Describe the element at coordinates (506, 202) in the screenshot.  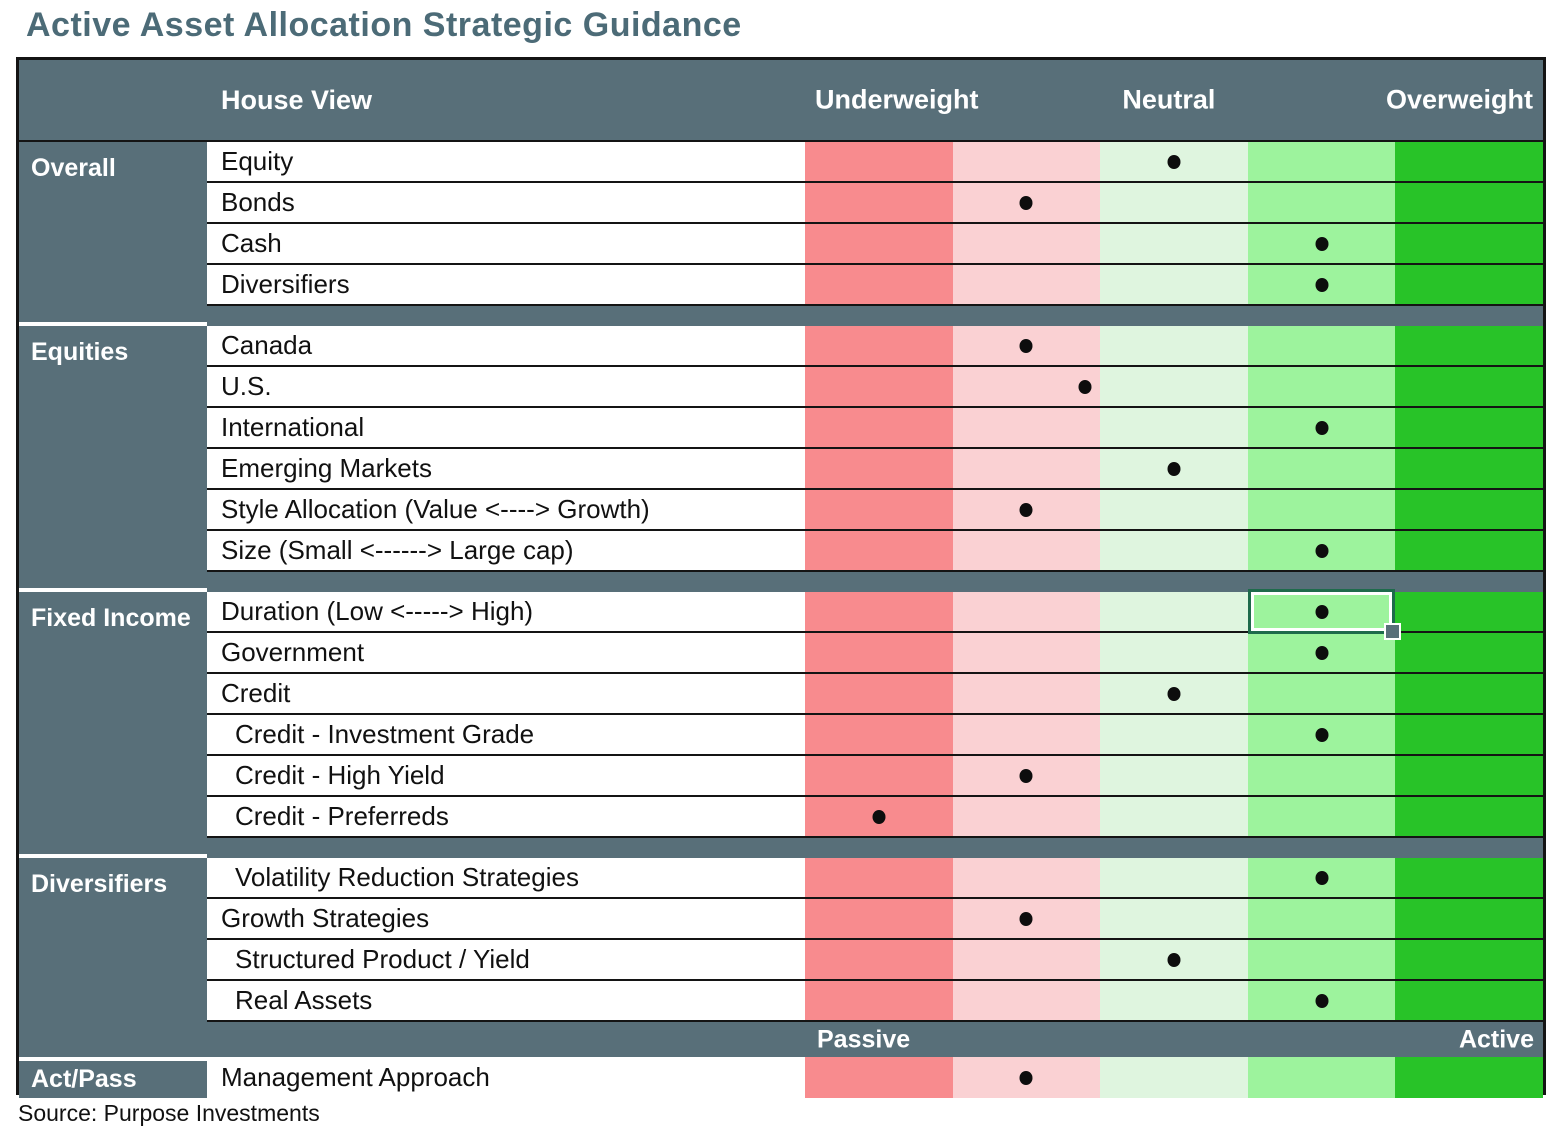
I see `asset-label-cell: Bonds` at that location.